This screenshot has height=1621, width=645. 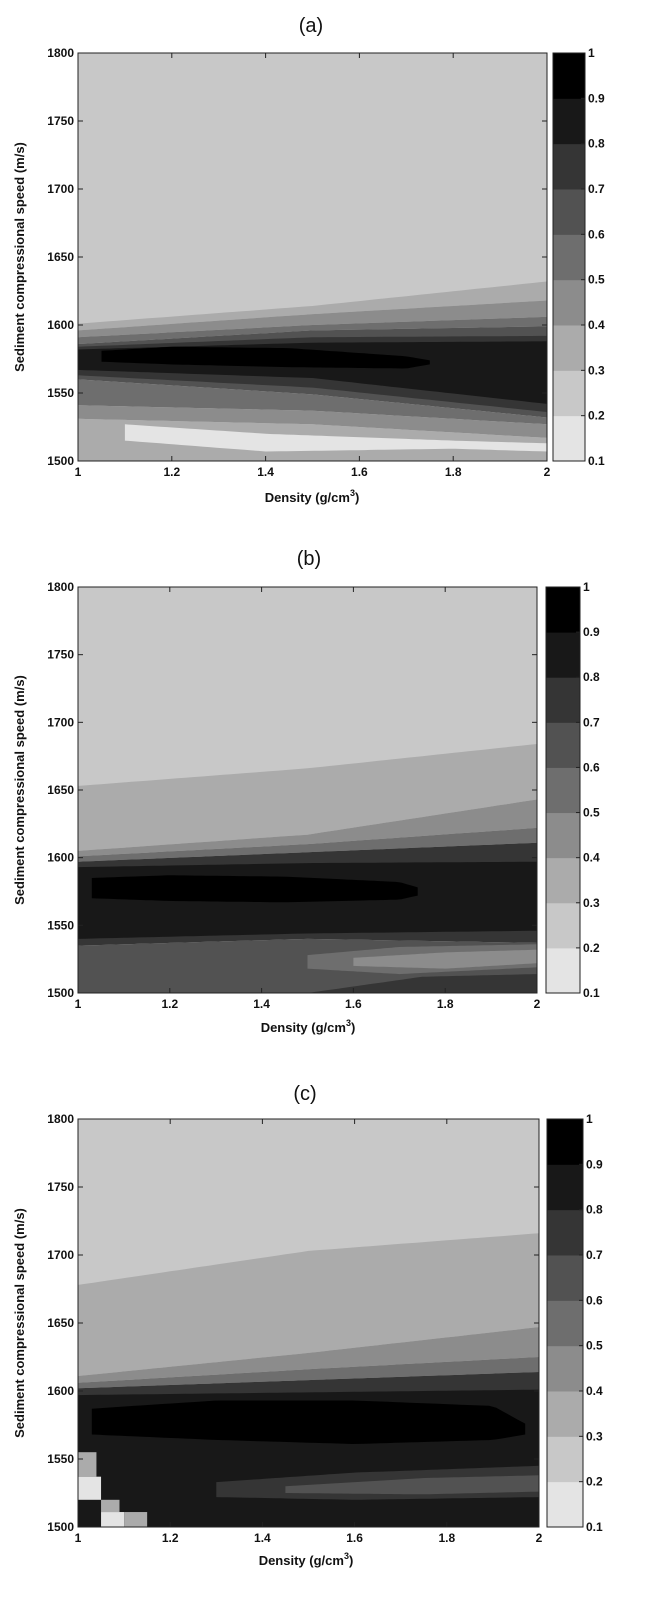 What do you see at coordinates (591, 903) in the screenshot?
I see `colorbar-tick-label: 0.3` at bounding box center [591, 903].